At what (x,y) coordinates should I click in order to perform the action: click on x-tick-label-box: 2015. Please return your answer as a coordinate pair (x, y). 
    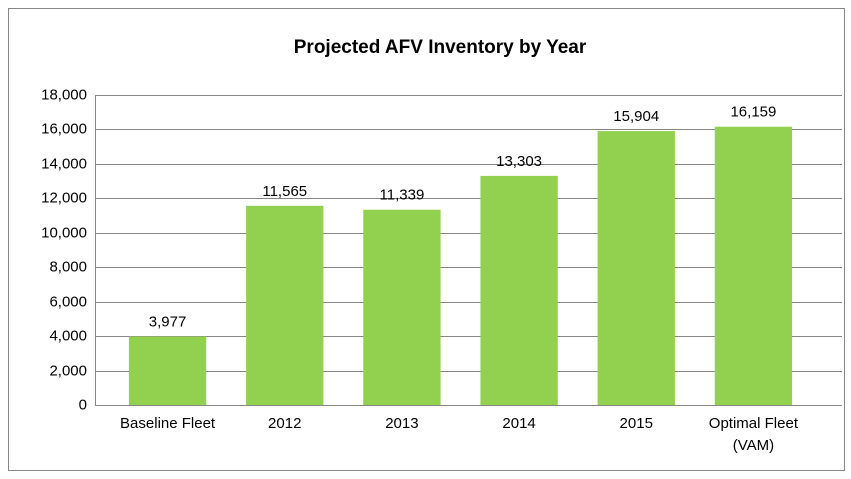
    Looking at the image, I should click on (636, 423).